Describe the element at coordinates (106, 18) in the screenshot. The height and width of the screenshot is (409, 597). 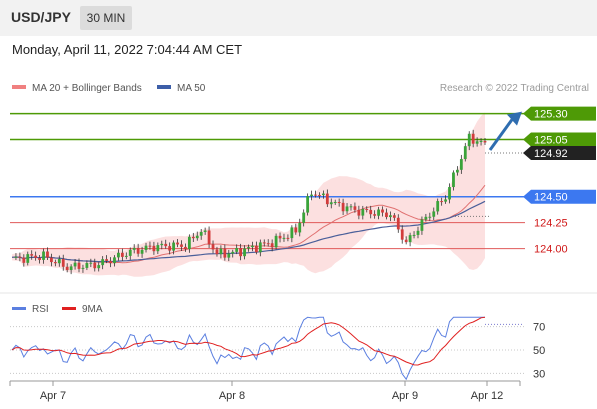
I see `timeframe-button: 30 MIN` at that location.